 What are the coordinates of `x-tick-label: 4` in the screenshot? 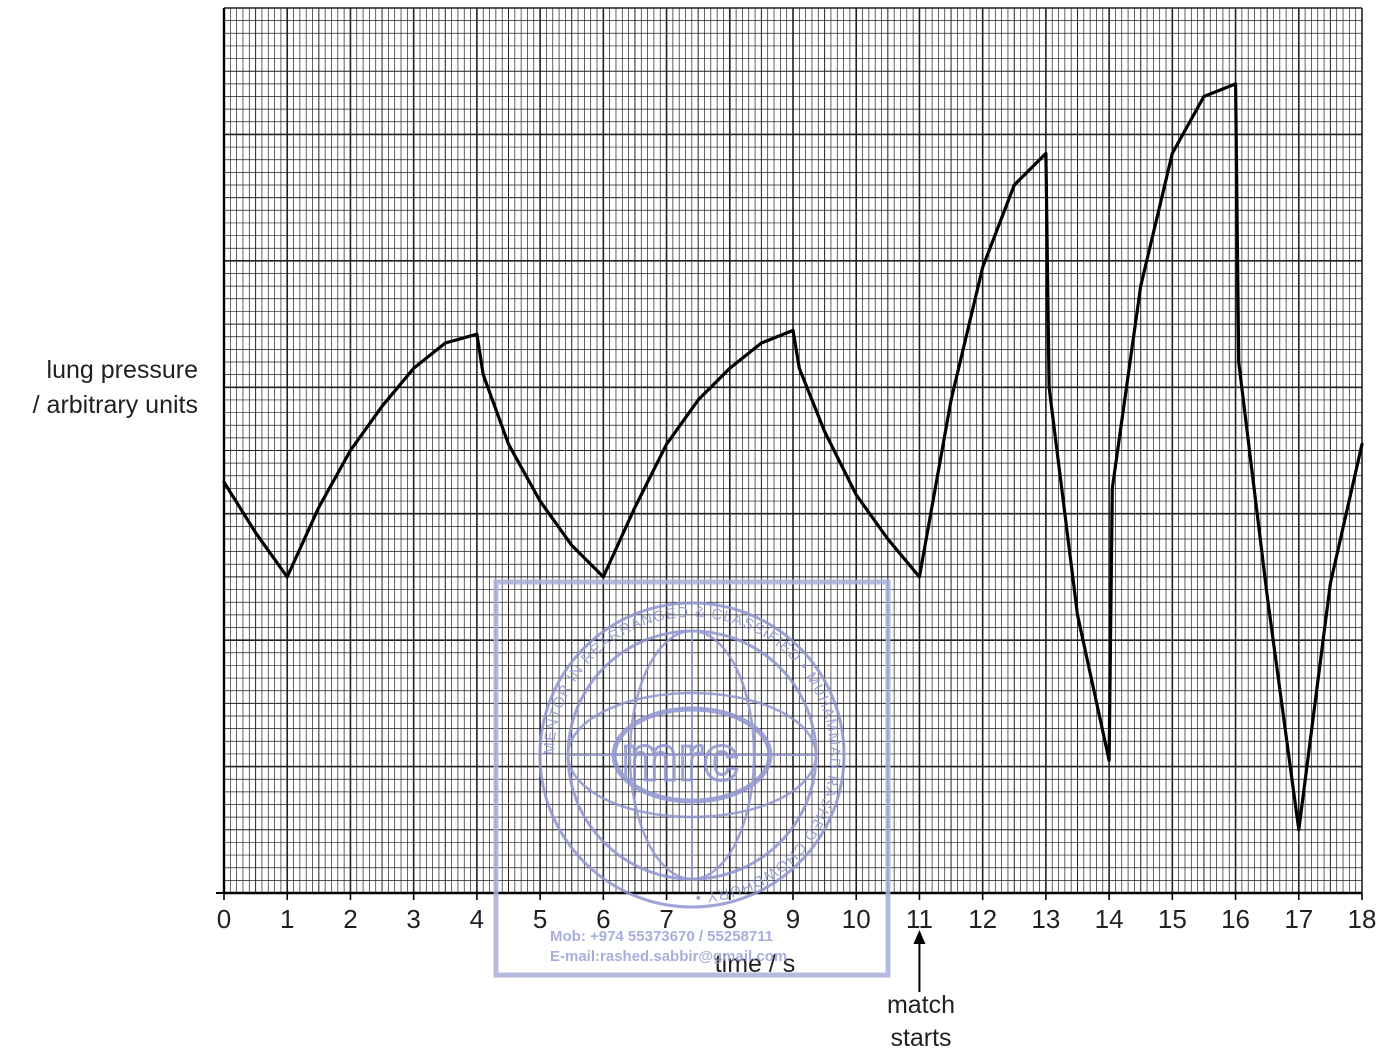 It's located at (477, 919).